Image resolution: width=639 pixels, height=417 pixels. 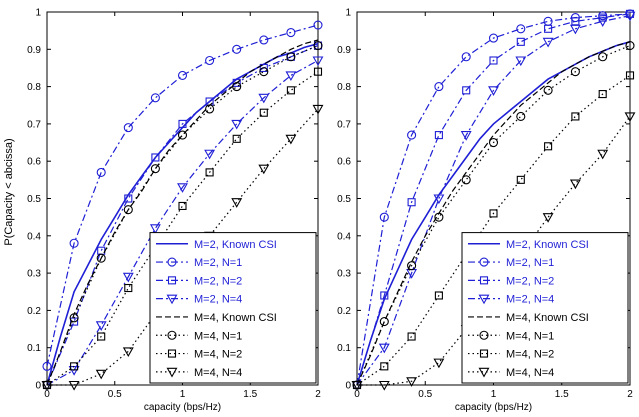 I want to click on x-axis-label: capacity (bps/Hz), so click(x=182, y=407).